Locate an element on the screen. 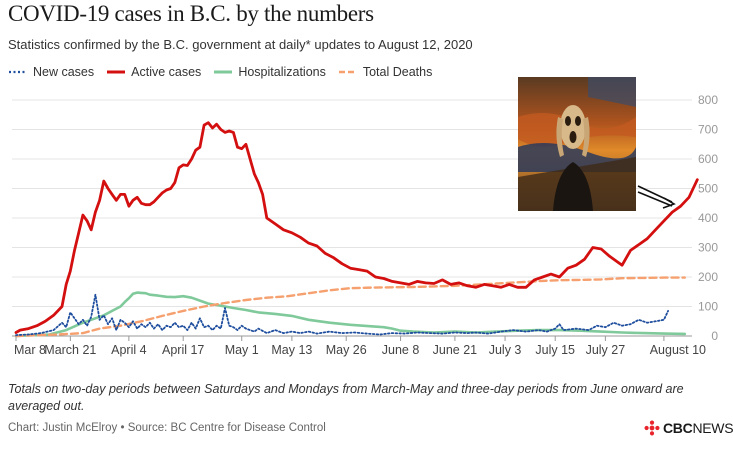  y-tick-label: 700 is located at coordinates (708, 130).